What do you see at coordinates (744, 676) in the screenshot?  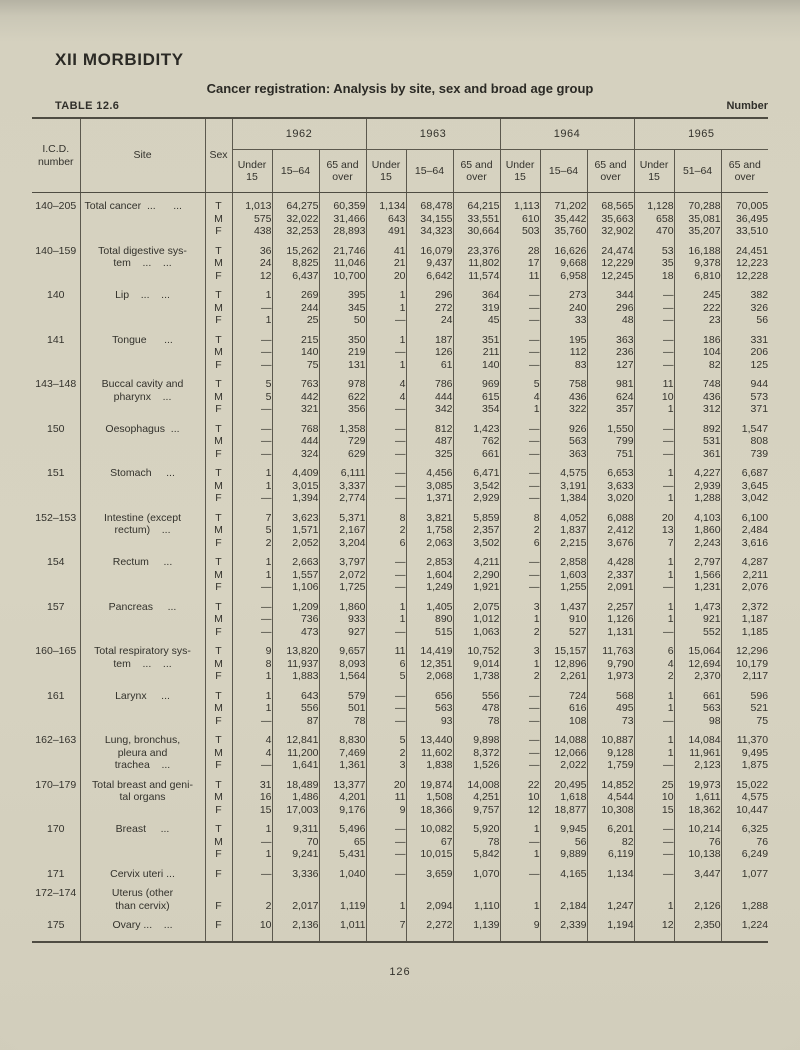 I see `value-cell: 2,117` at bounding box center [744, 676].